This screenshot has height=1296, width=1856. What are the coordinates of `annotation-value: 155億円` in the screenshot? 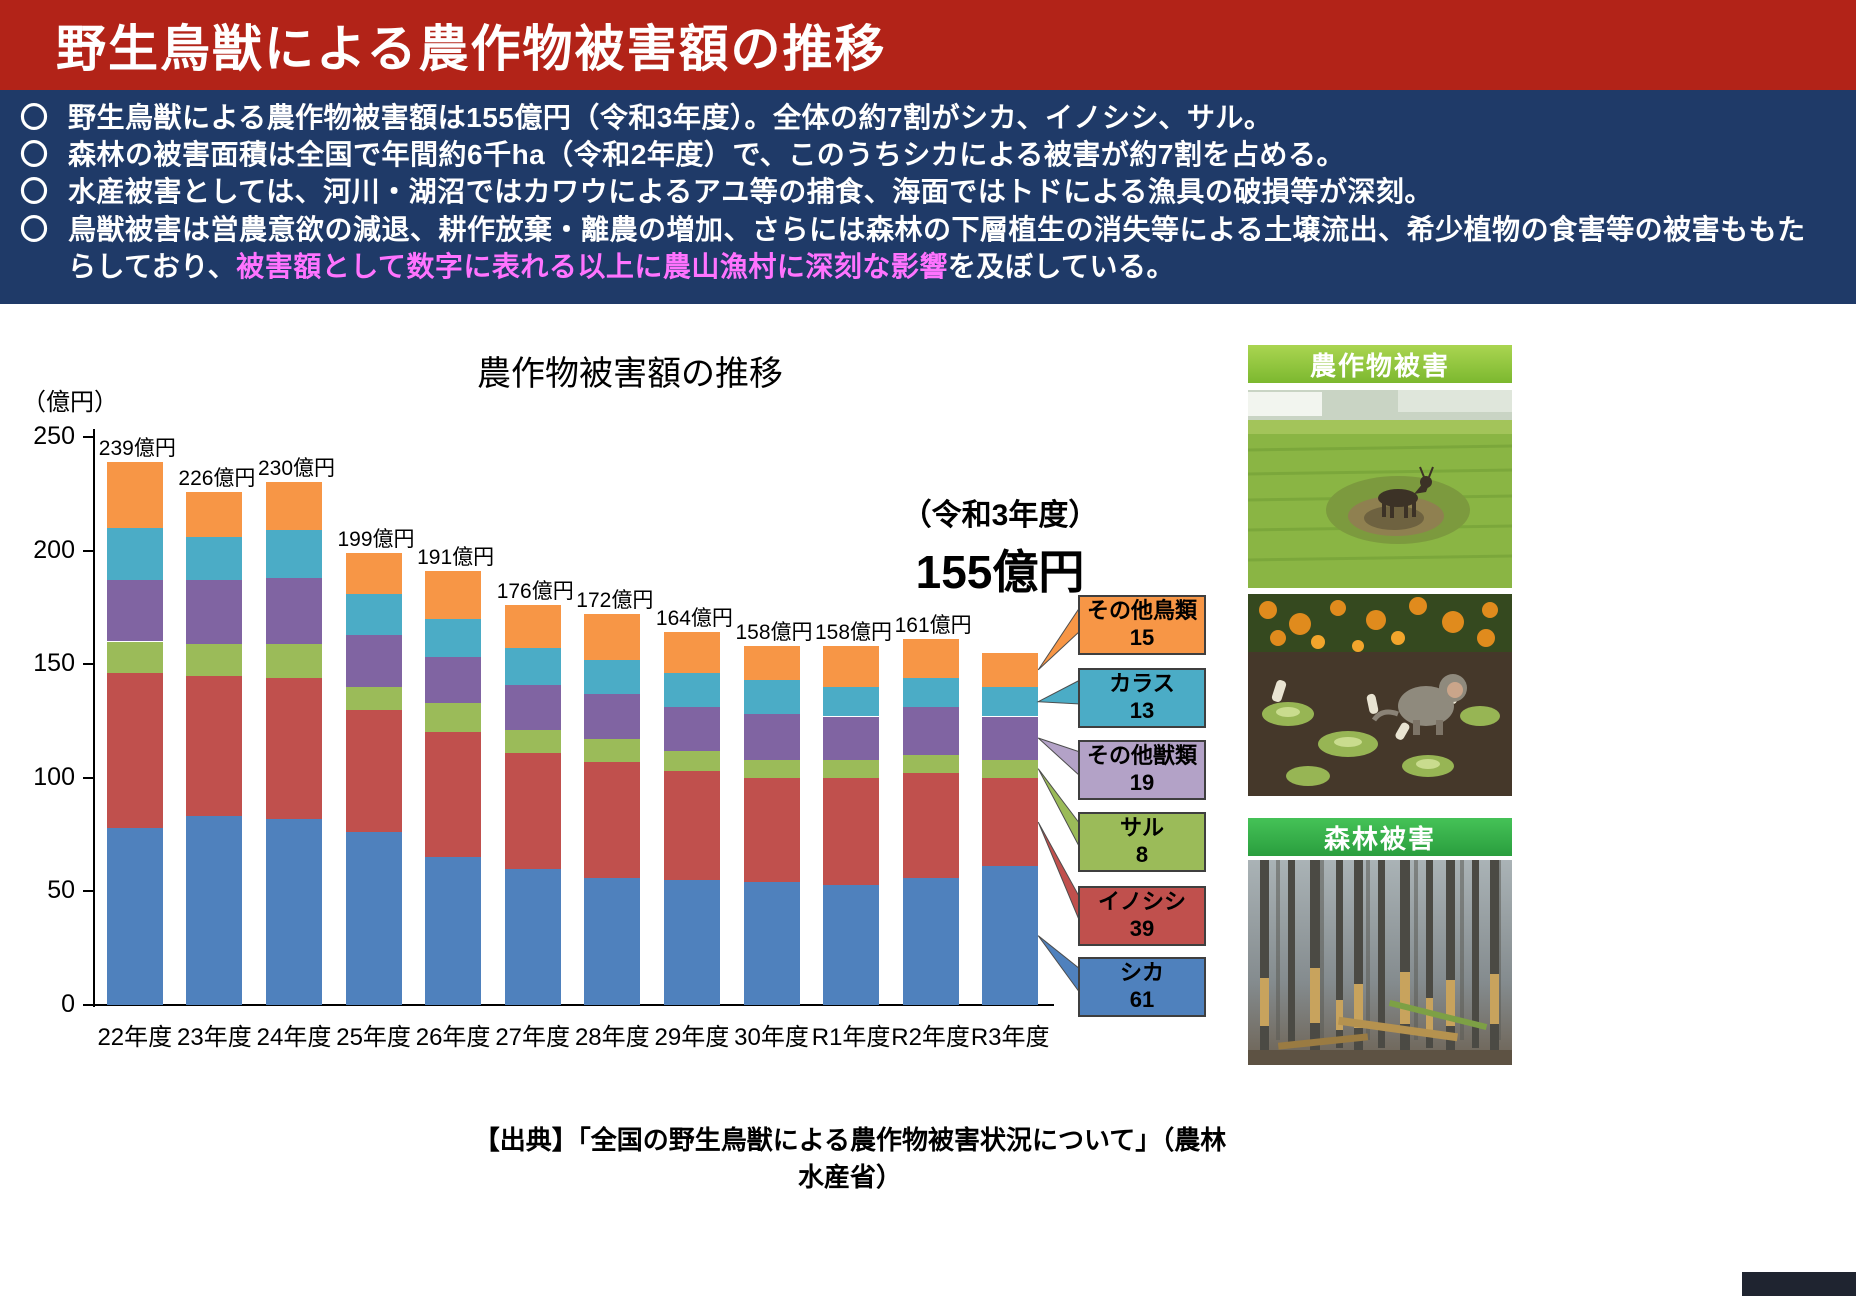 It's located at (1000, 572).